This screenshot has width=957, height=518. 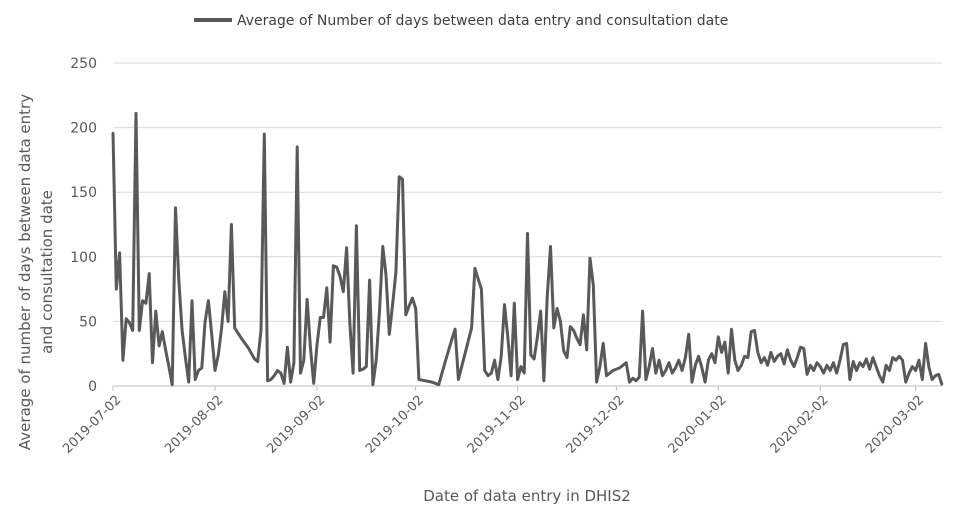 I want to click on x-tick-label: 2019-07-02, so click(x=92, y=425).